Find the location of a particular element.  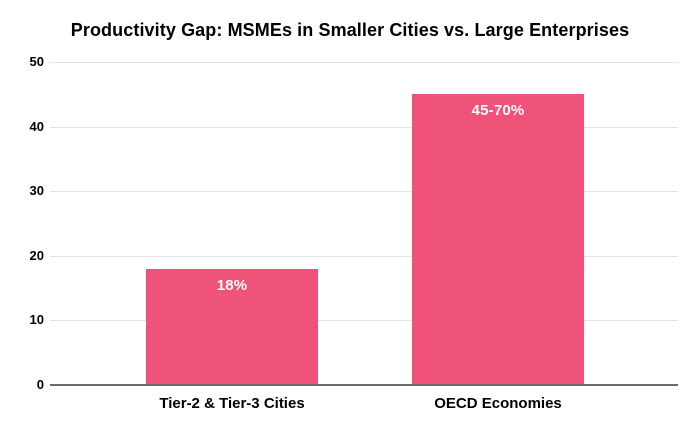

x-category-label: Tier-2 & Tier-3 Cities is located at coordinates (232, 403).